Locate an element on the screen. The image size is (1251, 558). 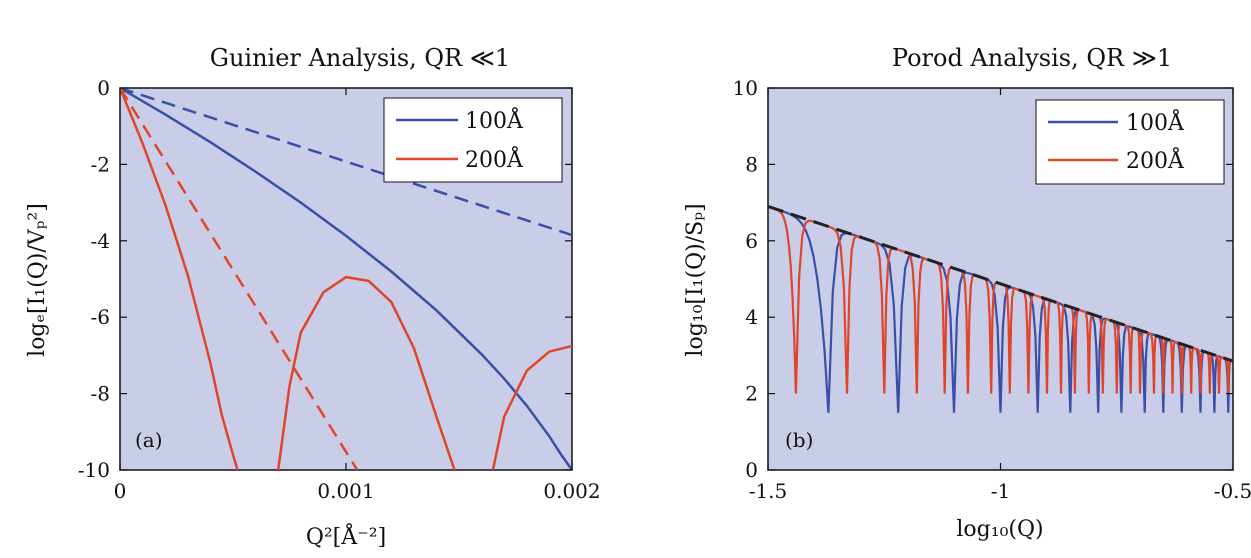
guinier-title: Guinier Analysis, QR ≪1 is located at coordinates (360, 58).